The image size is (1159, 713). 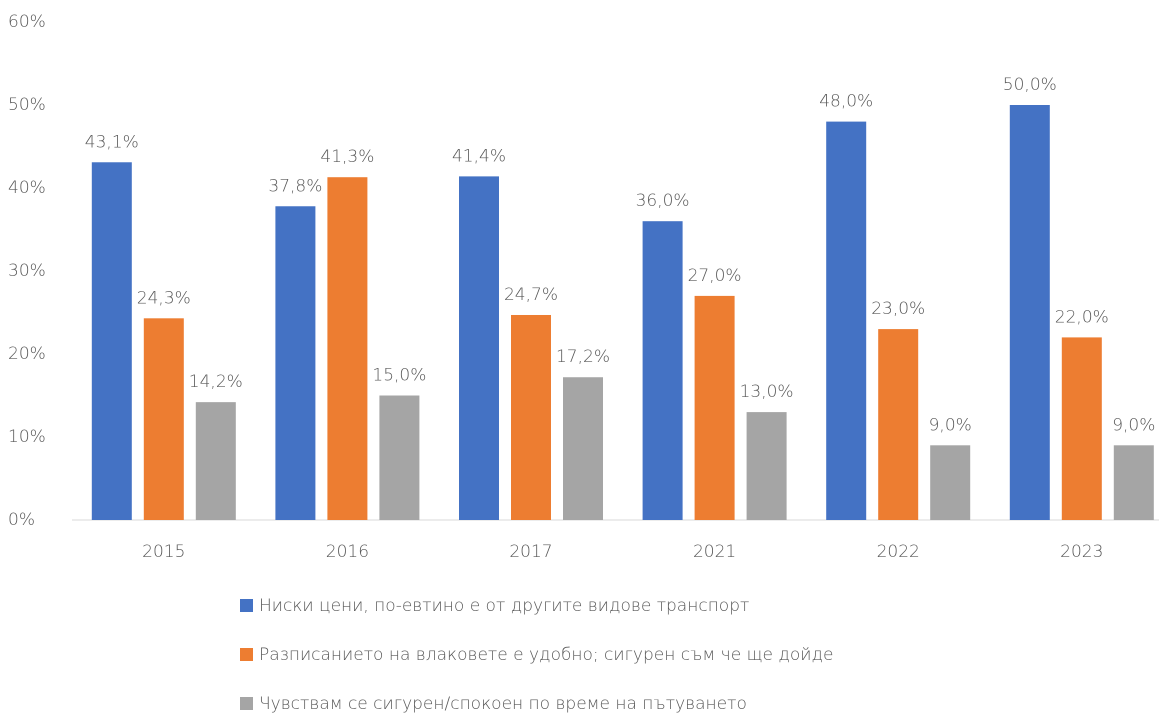 I want to click on y-tick-label: 30%, so click(x=27, y=271).